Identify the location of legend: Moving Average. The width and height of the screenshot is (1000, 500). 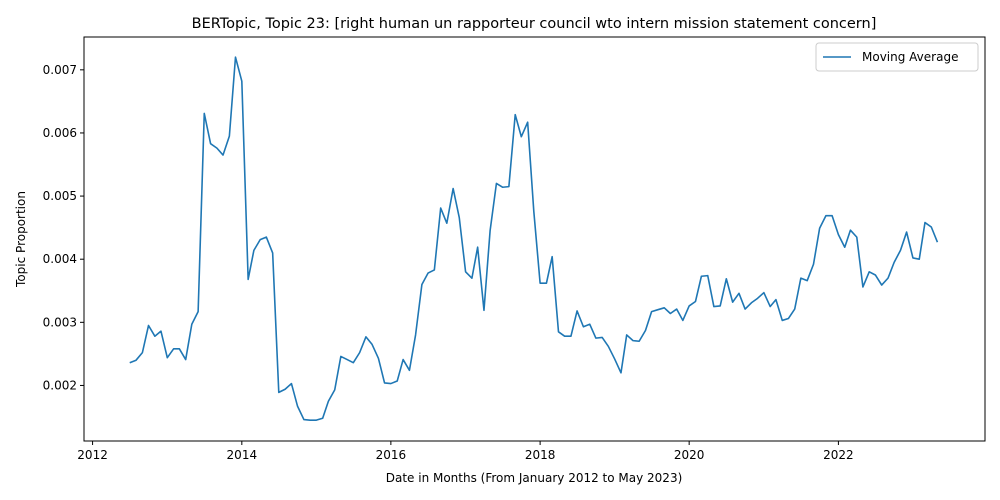
(897, 57).